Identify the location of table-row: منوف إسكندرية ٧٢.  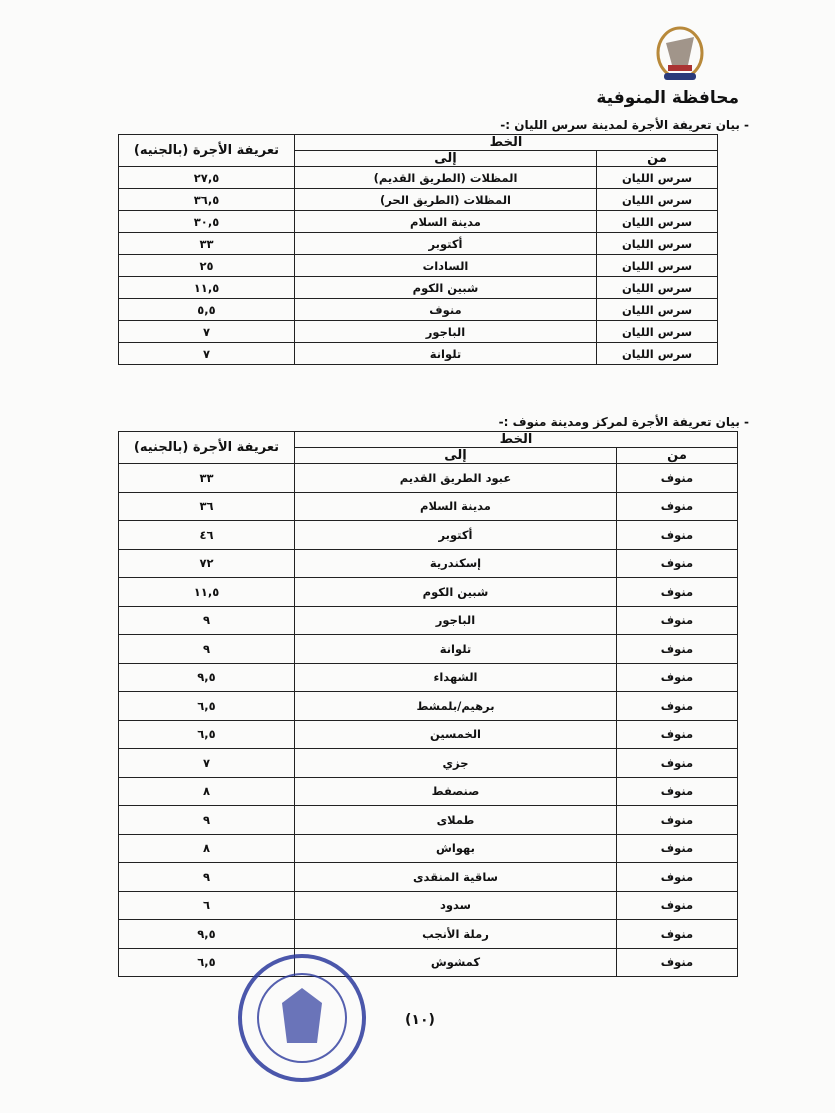
(428, 563).